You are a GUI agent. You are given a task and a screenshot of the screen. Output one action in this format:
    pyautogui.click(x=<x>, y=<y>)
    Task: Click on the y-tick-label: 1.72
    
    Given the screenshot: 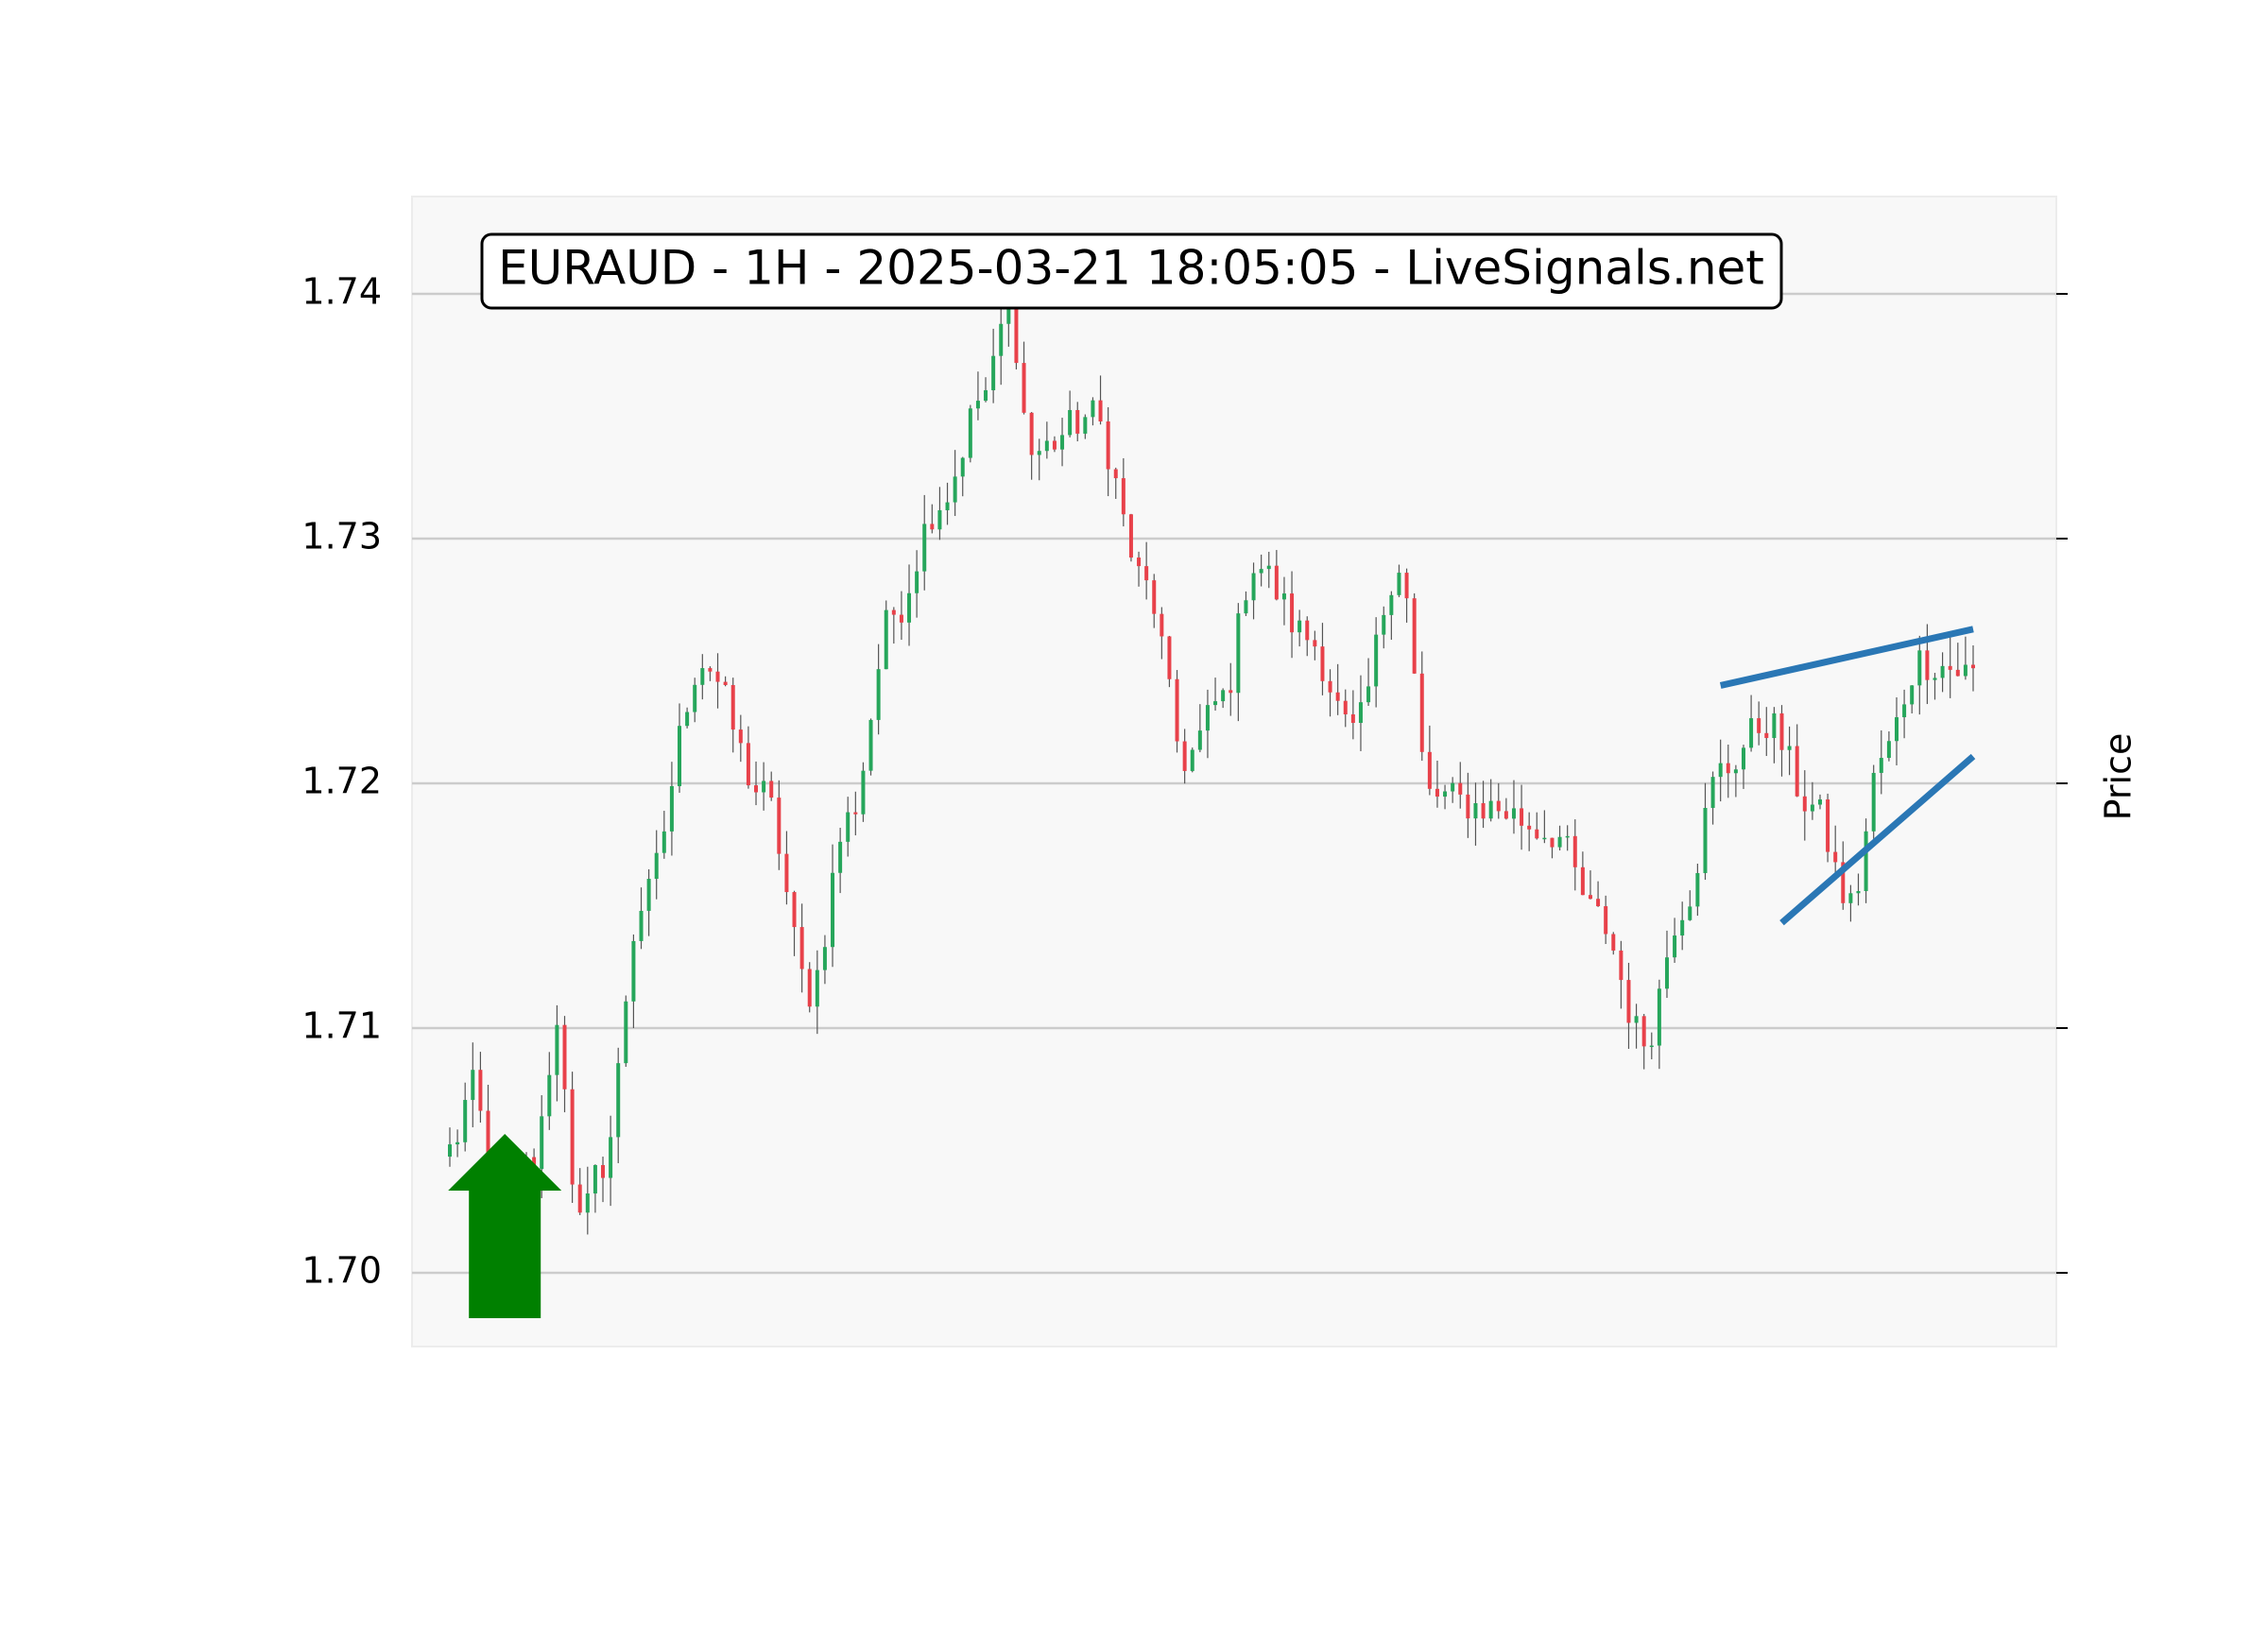 What is the action you would take?
    pyautogui.click(x=341, y=782)
    